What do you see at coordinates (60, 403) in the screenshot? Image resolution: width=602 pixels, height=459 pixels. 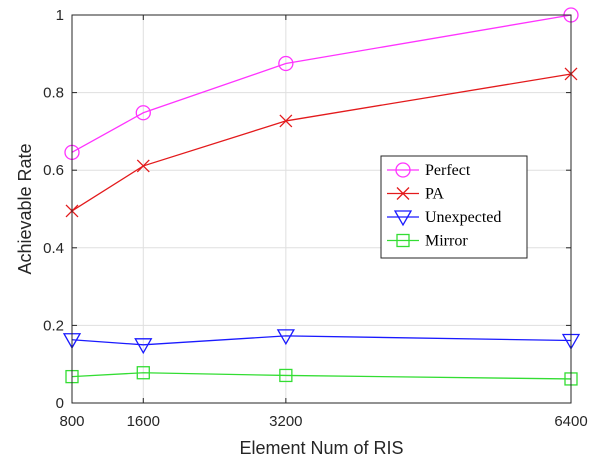 I see `y-tick-label: 0` at bounding box center [60, 403].